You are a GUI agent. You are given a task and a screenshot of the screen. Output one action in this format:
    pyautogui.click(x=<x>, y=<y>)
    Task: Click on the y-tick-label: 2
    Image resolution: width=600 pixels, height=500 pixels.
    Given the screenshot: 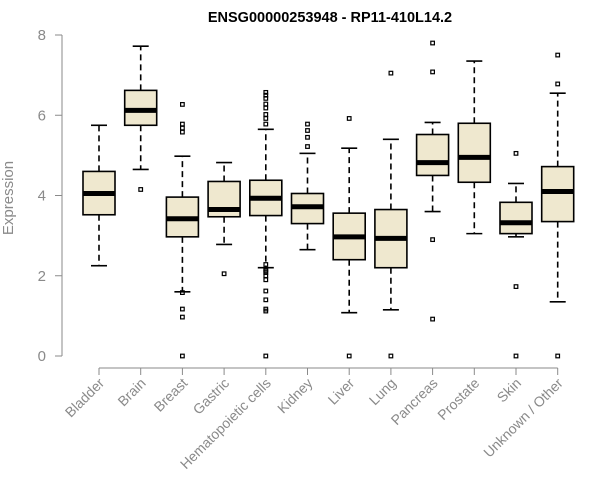 What is the action you would take?
    pyautogui.click(x=42, y=276)
    